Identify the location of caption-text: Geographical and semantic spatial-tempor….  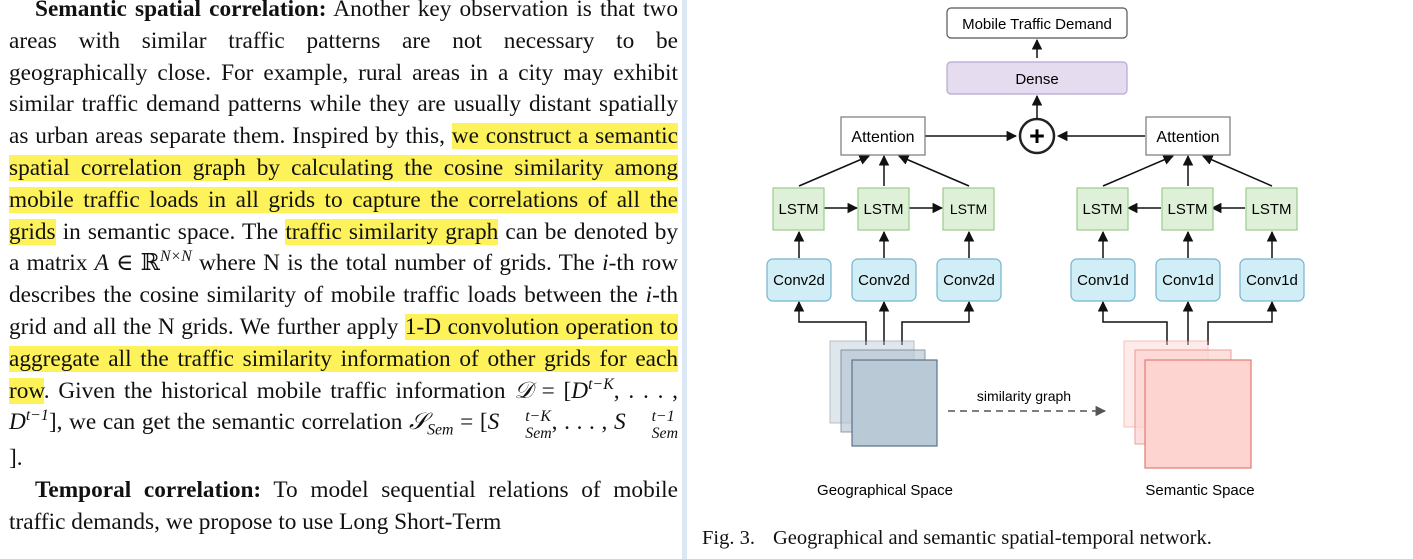
(992, 538).